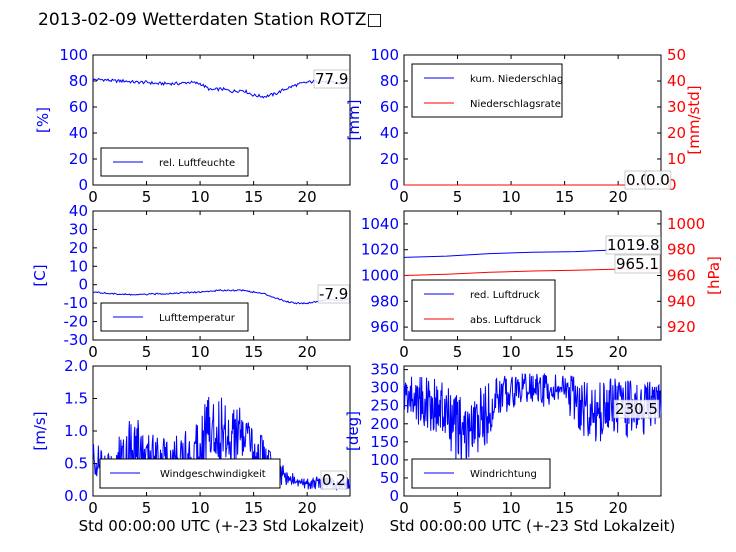  What do you see at coordinates (384, 370) in the screenshot?
I see `y-tick-label: 350` at bounding box center [384, 370].